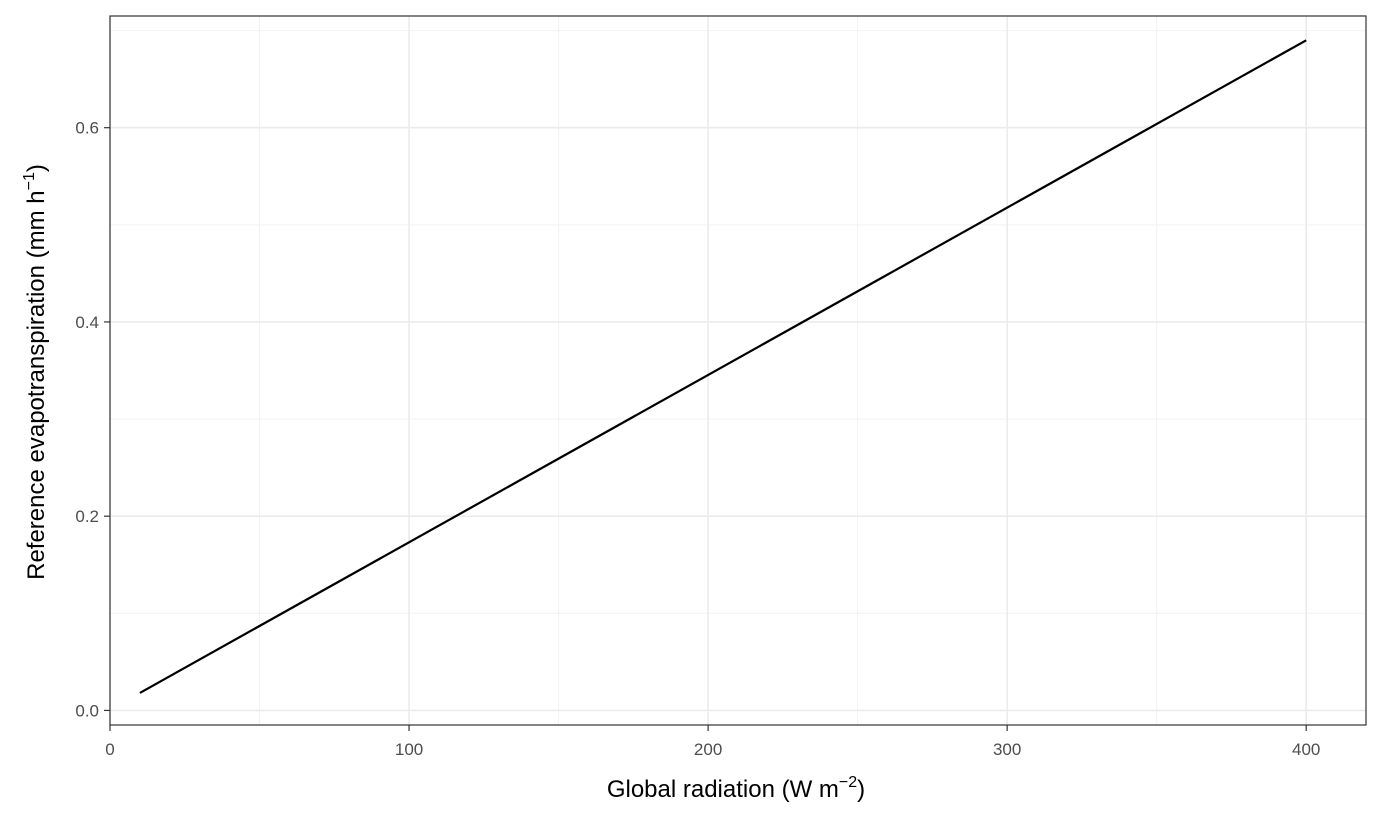  Describe the element at coordinates (409, 749) in the screenshot. I see `x-tick-label: 100` at that location.